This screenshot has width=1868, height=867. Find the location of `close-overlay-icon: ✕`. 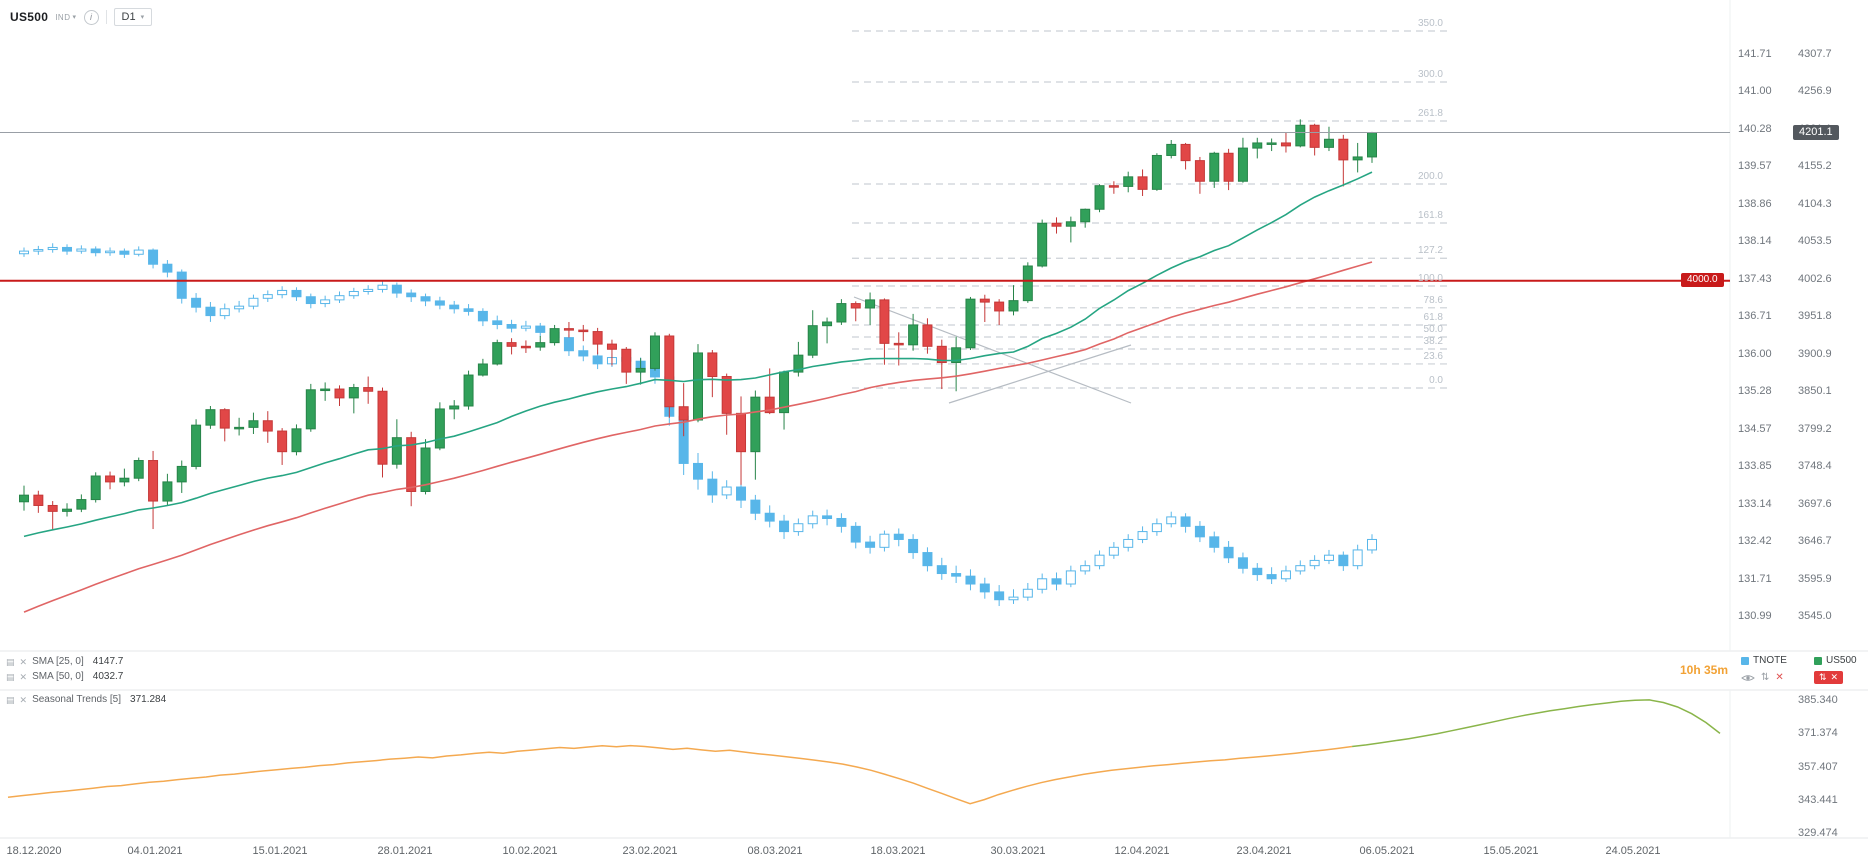

close-overlay-icon: ✕ is located at coordinates (1779, 677).